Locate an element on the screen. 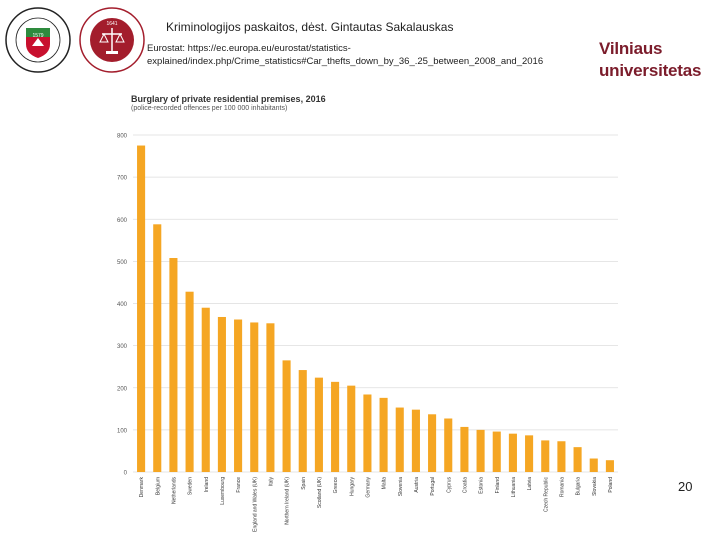  x-tick-label: Cyprus is located at coordinates (449, 485).